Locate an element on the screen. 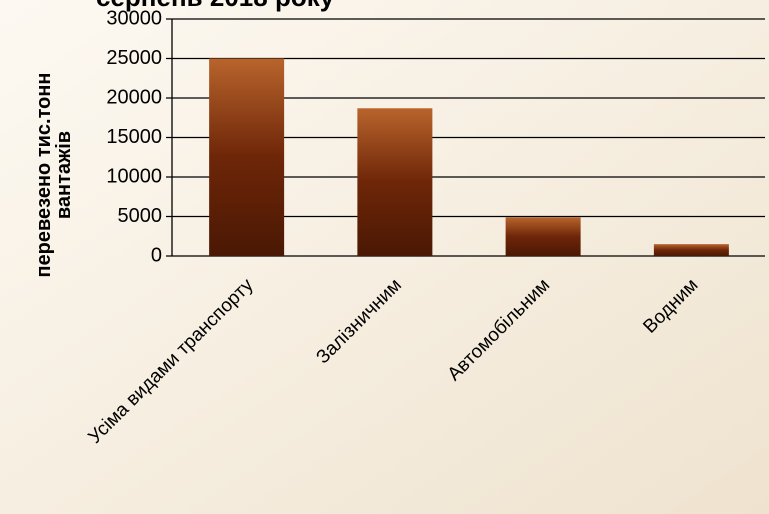 The height and width of the screenshot is (514, 769). y-label-line: вантажів is located at coordinates (64, 175).